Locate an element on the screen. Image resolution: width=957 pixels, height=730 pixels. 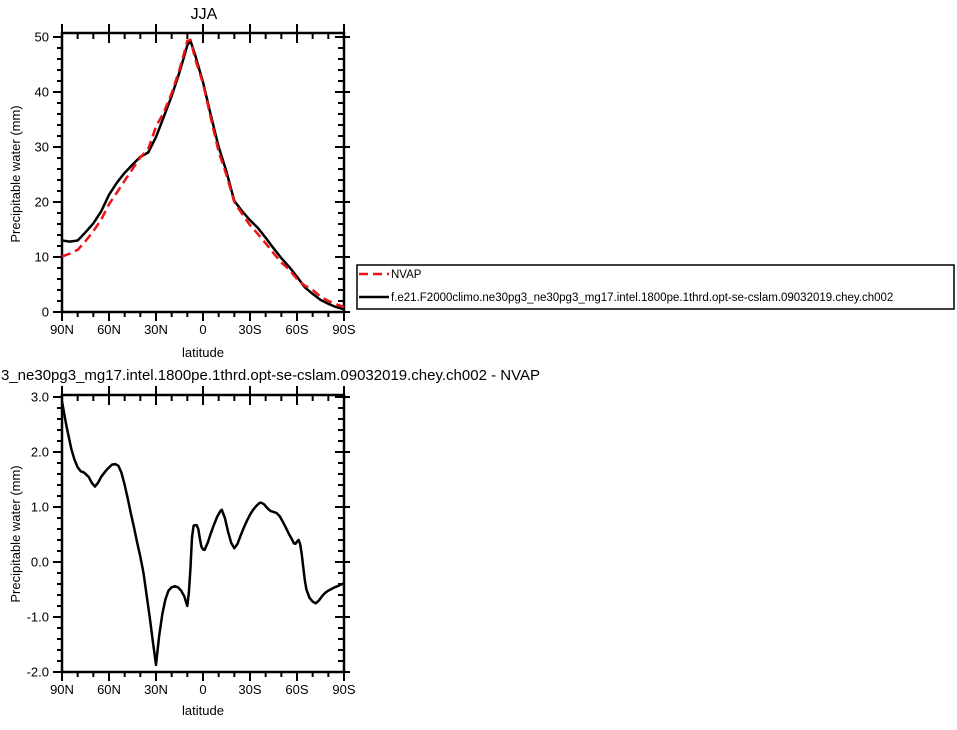
y-tick-label: 2.0 is located at coordinates (40, 452).